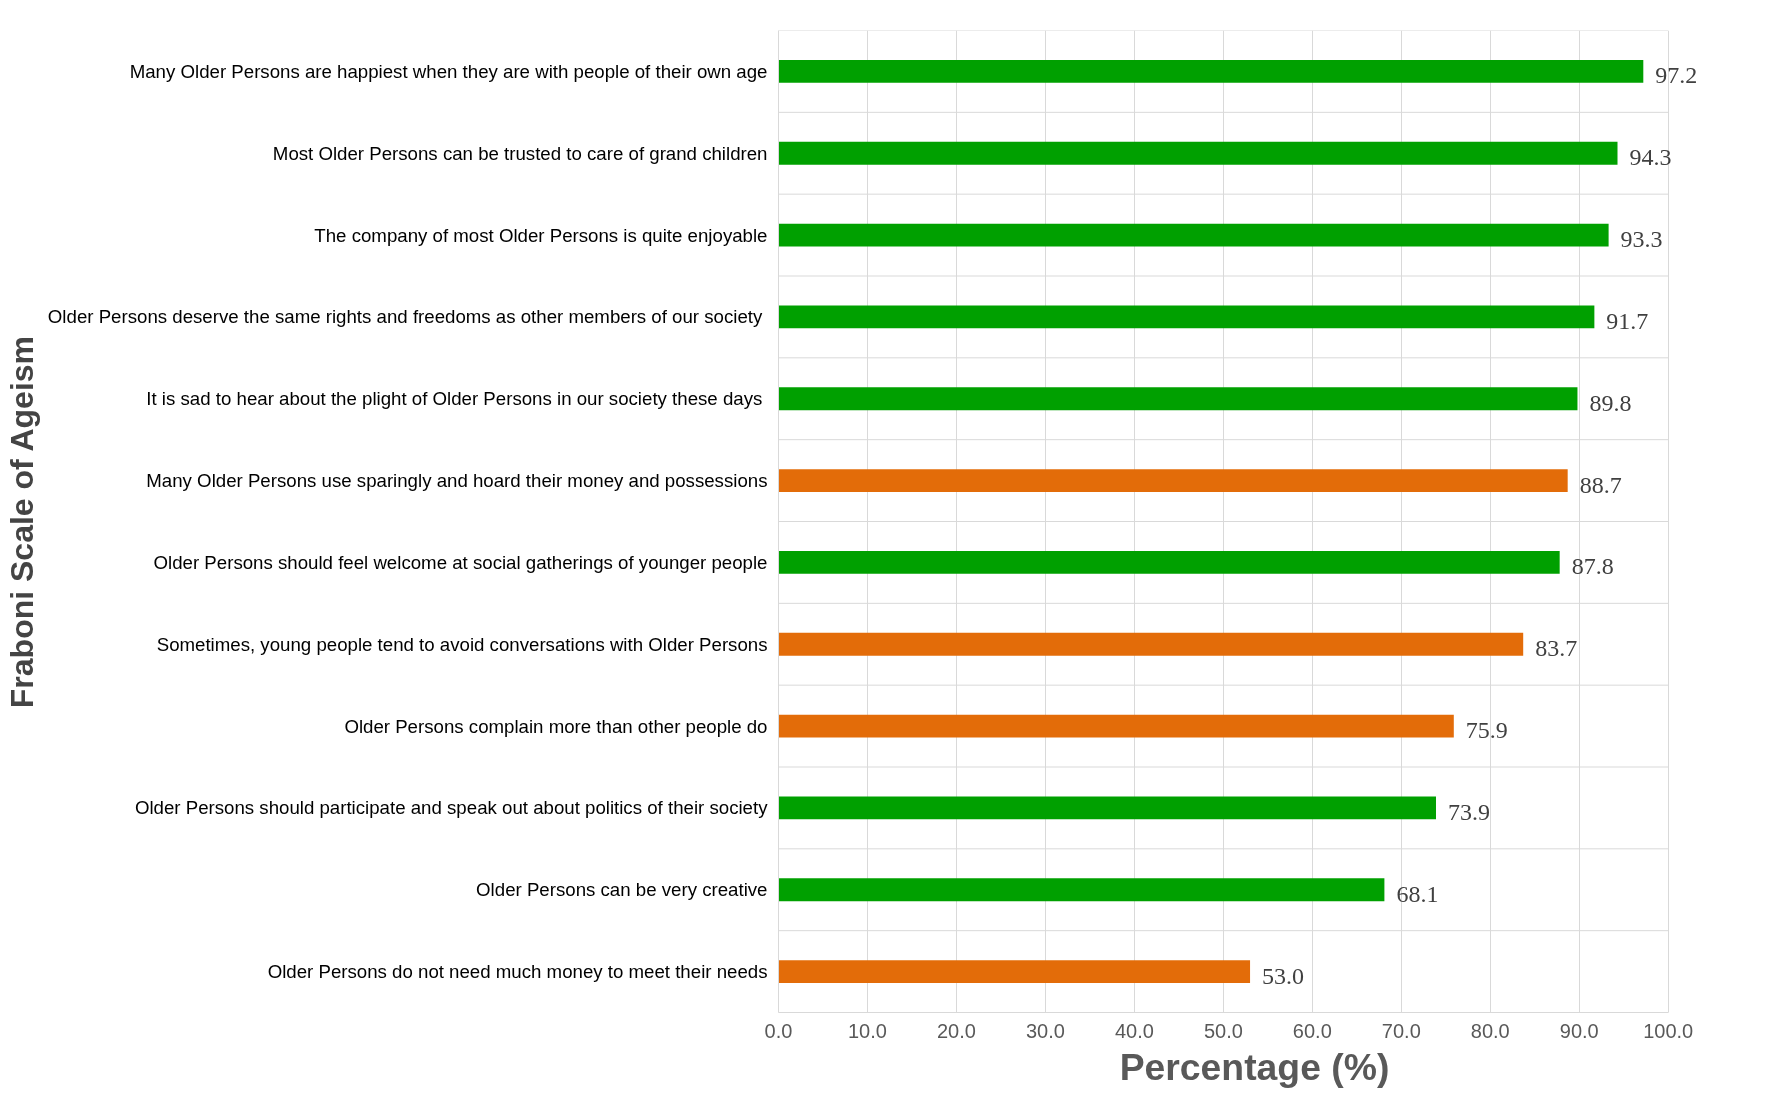 The height and width of the screenshot is (1120, 1791). What do you see at coordinates (1676, 75) in the screenshot?
I see `data-label: 97.2` at bounding box center [1676, 75].